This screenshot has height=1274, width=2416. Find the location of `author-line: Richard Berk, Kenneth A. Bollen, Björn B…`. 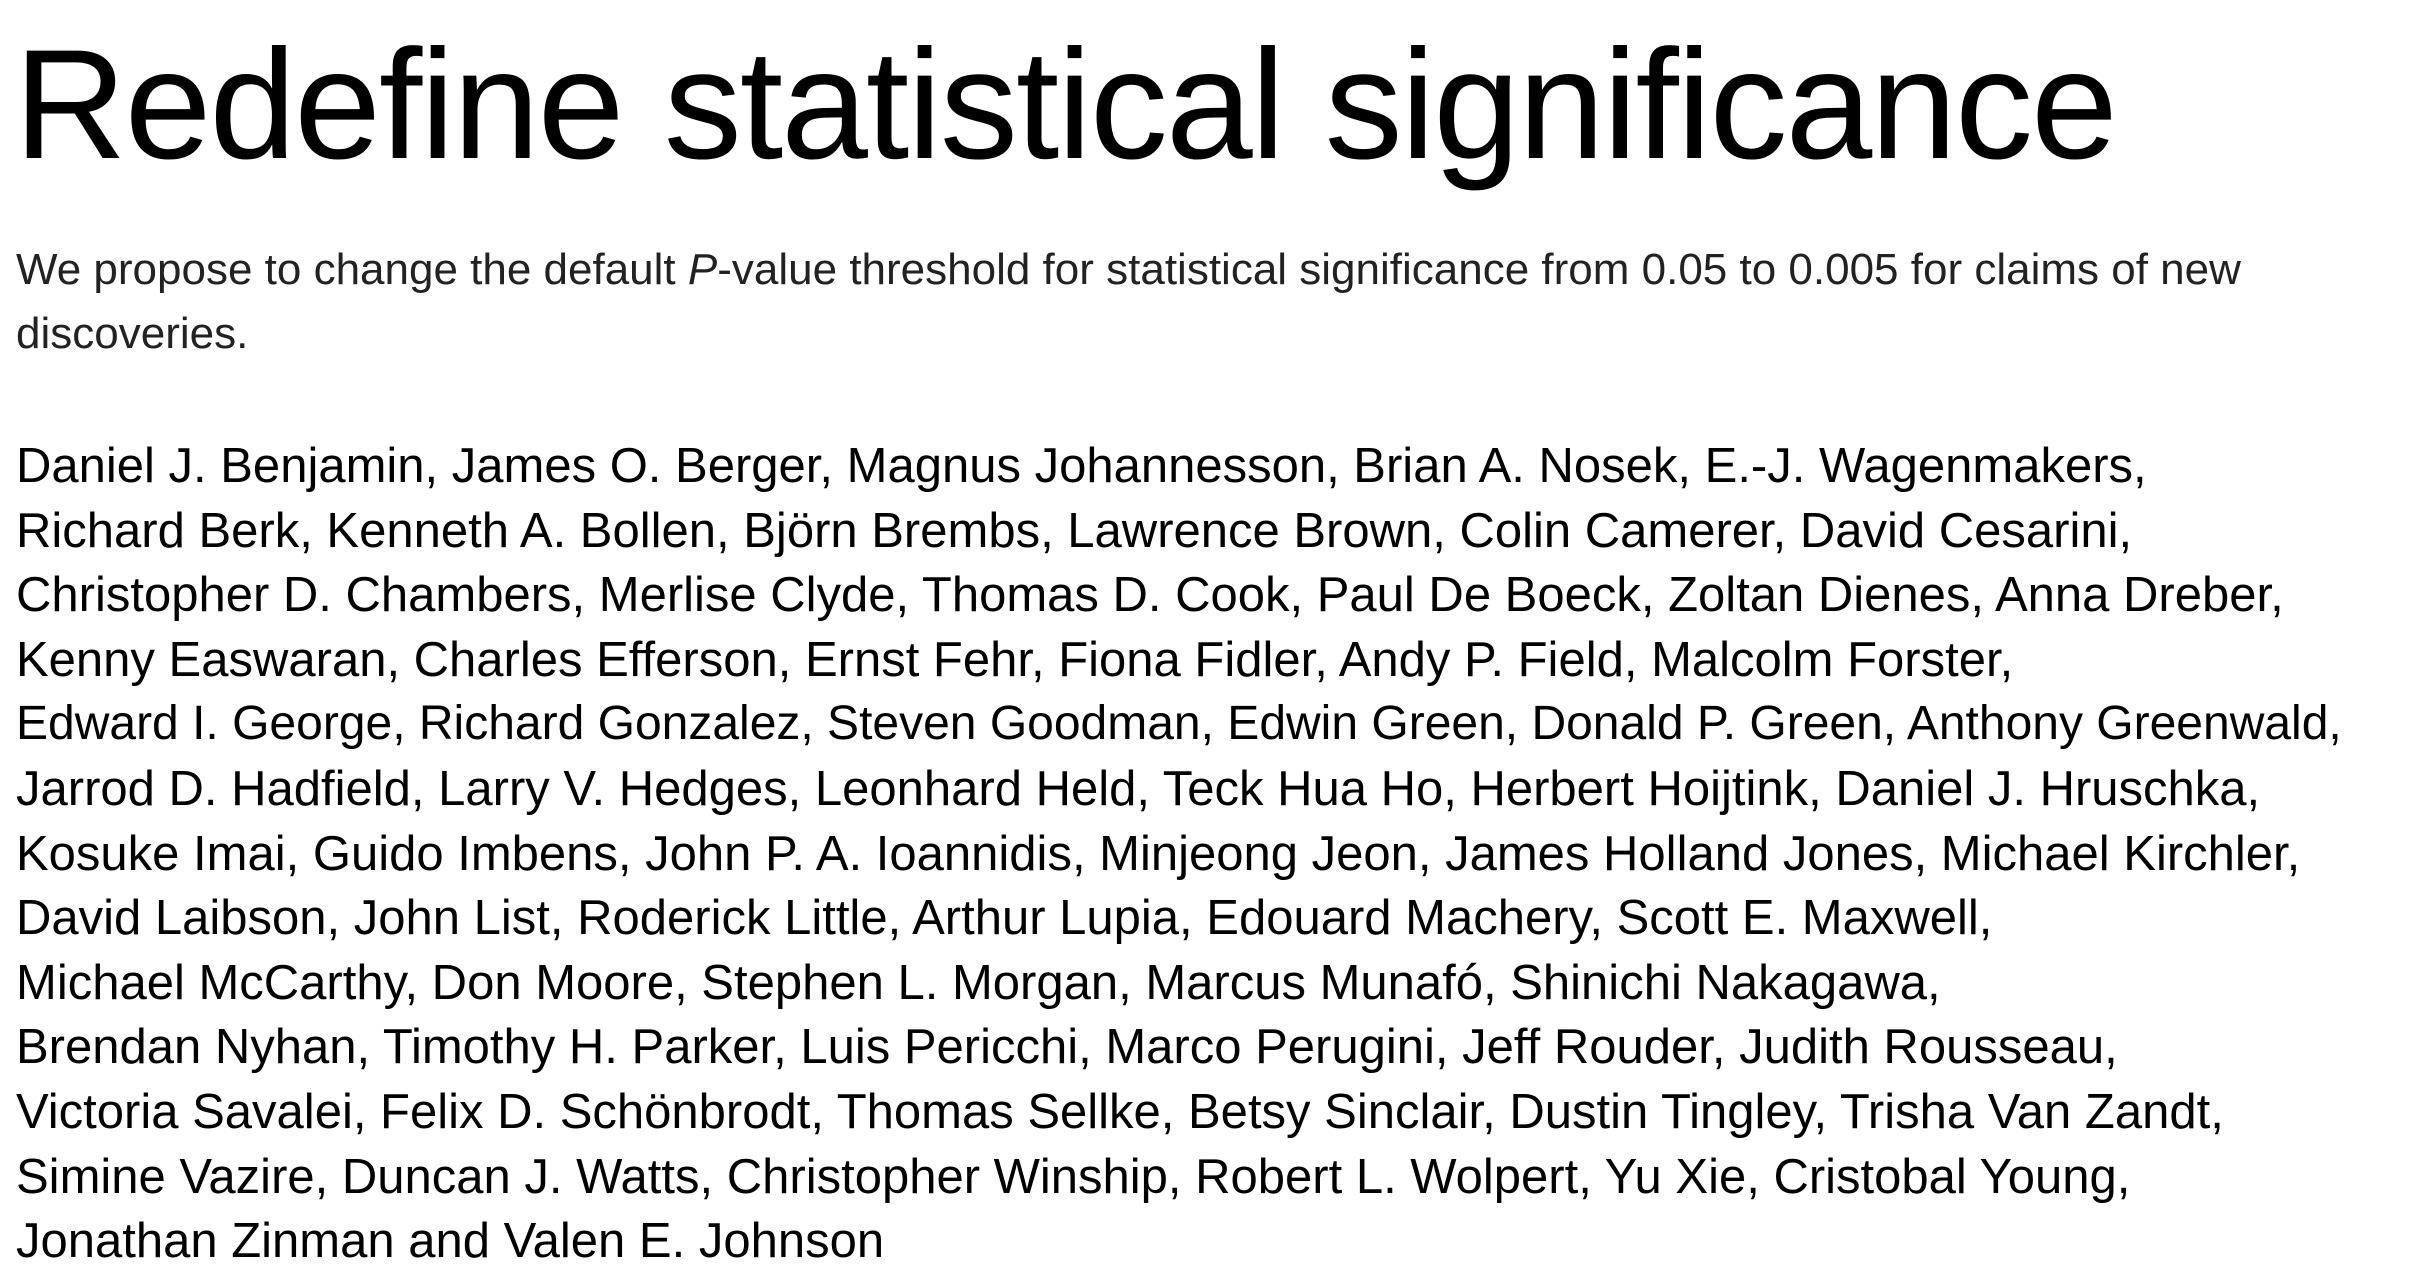

author-line: Richard Berk, Kenneth A. Bollen, Björn B… is located at coordinates (1074, 530).